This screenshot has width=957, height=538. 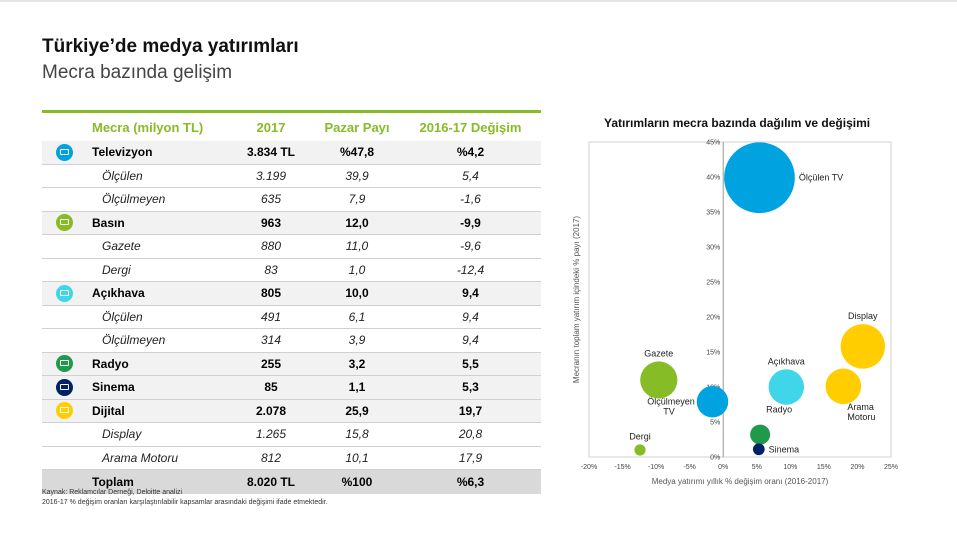 I want to click on cell-2017: 963, so click(x=271, y=223).